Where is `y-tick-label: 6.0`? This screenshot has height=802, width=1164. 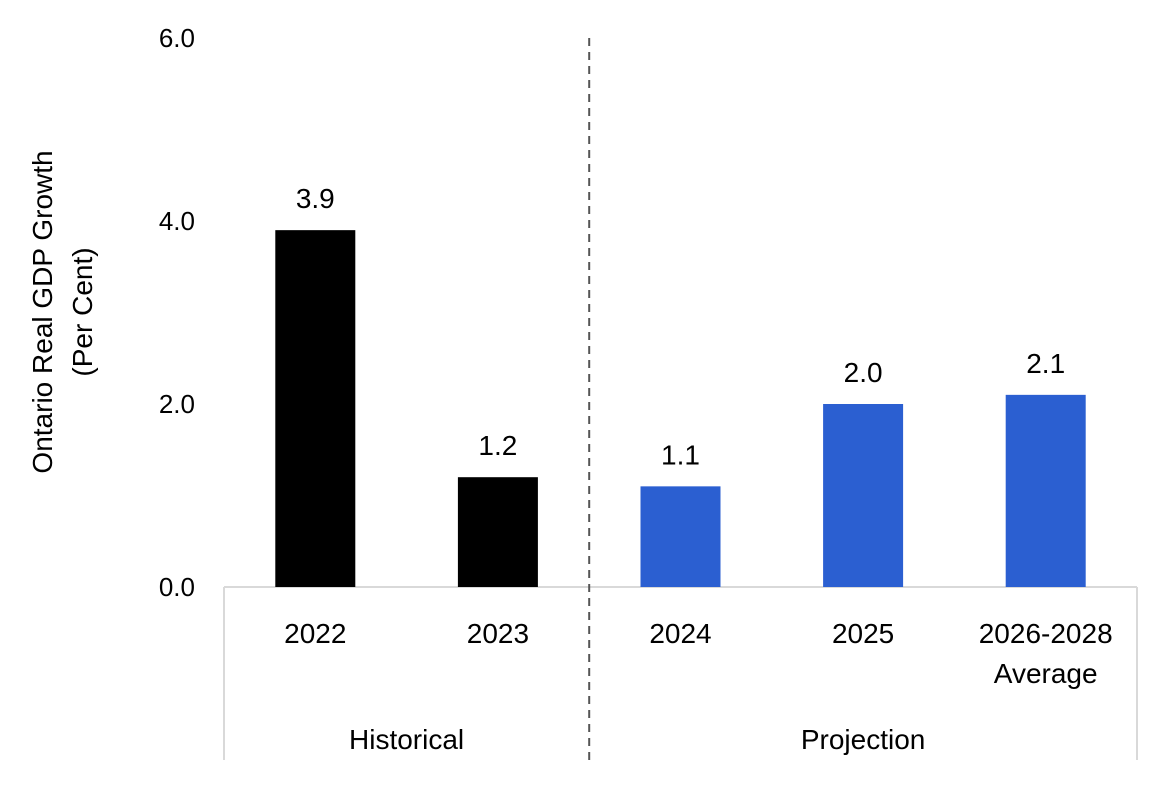 y-tick-label: 6.0 is located at coordinates (177, 38).